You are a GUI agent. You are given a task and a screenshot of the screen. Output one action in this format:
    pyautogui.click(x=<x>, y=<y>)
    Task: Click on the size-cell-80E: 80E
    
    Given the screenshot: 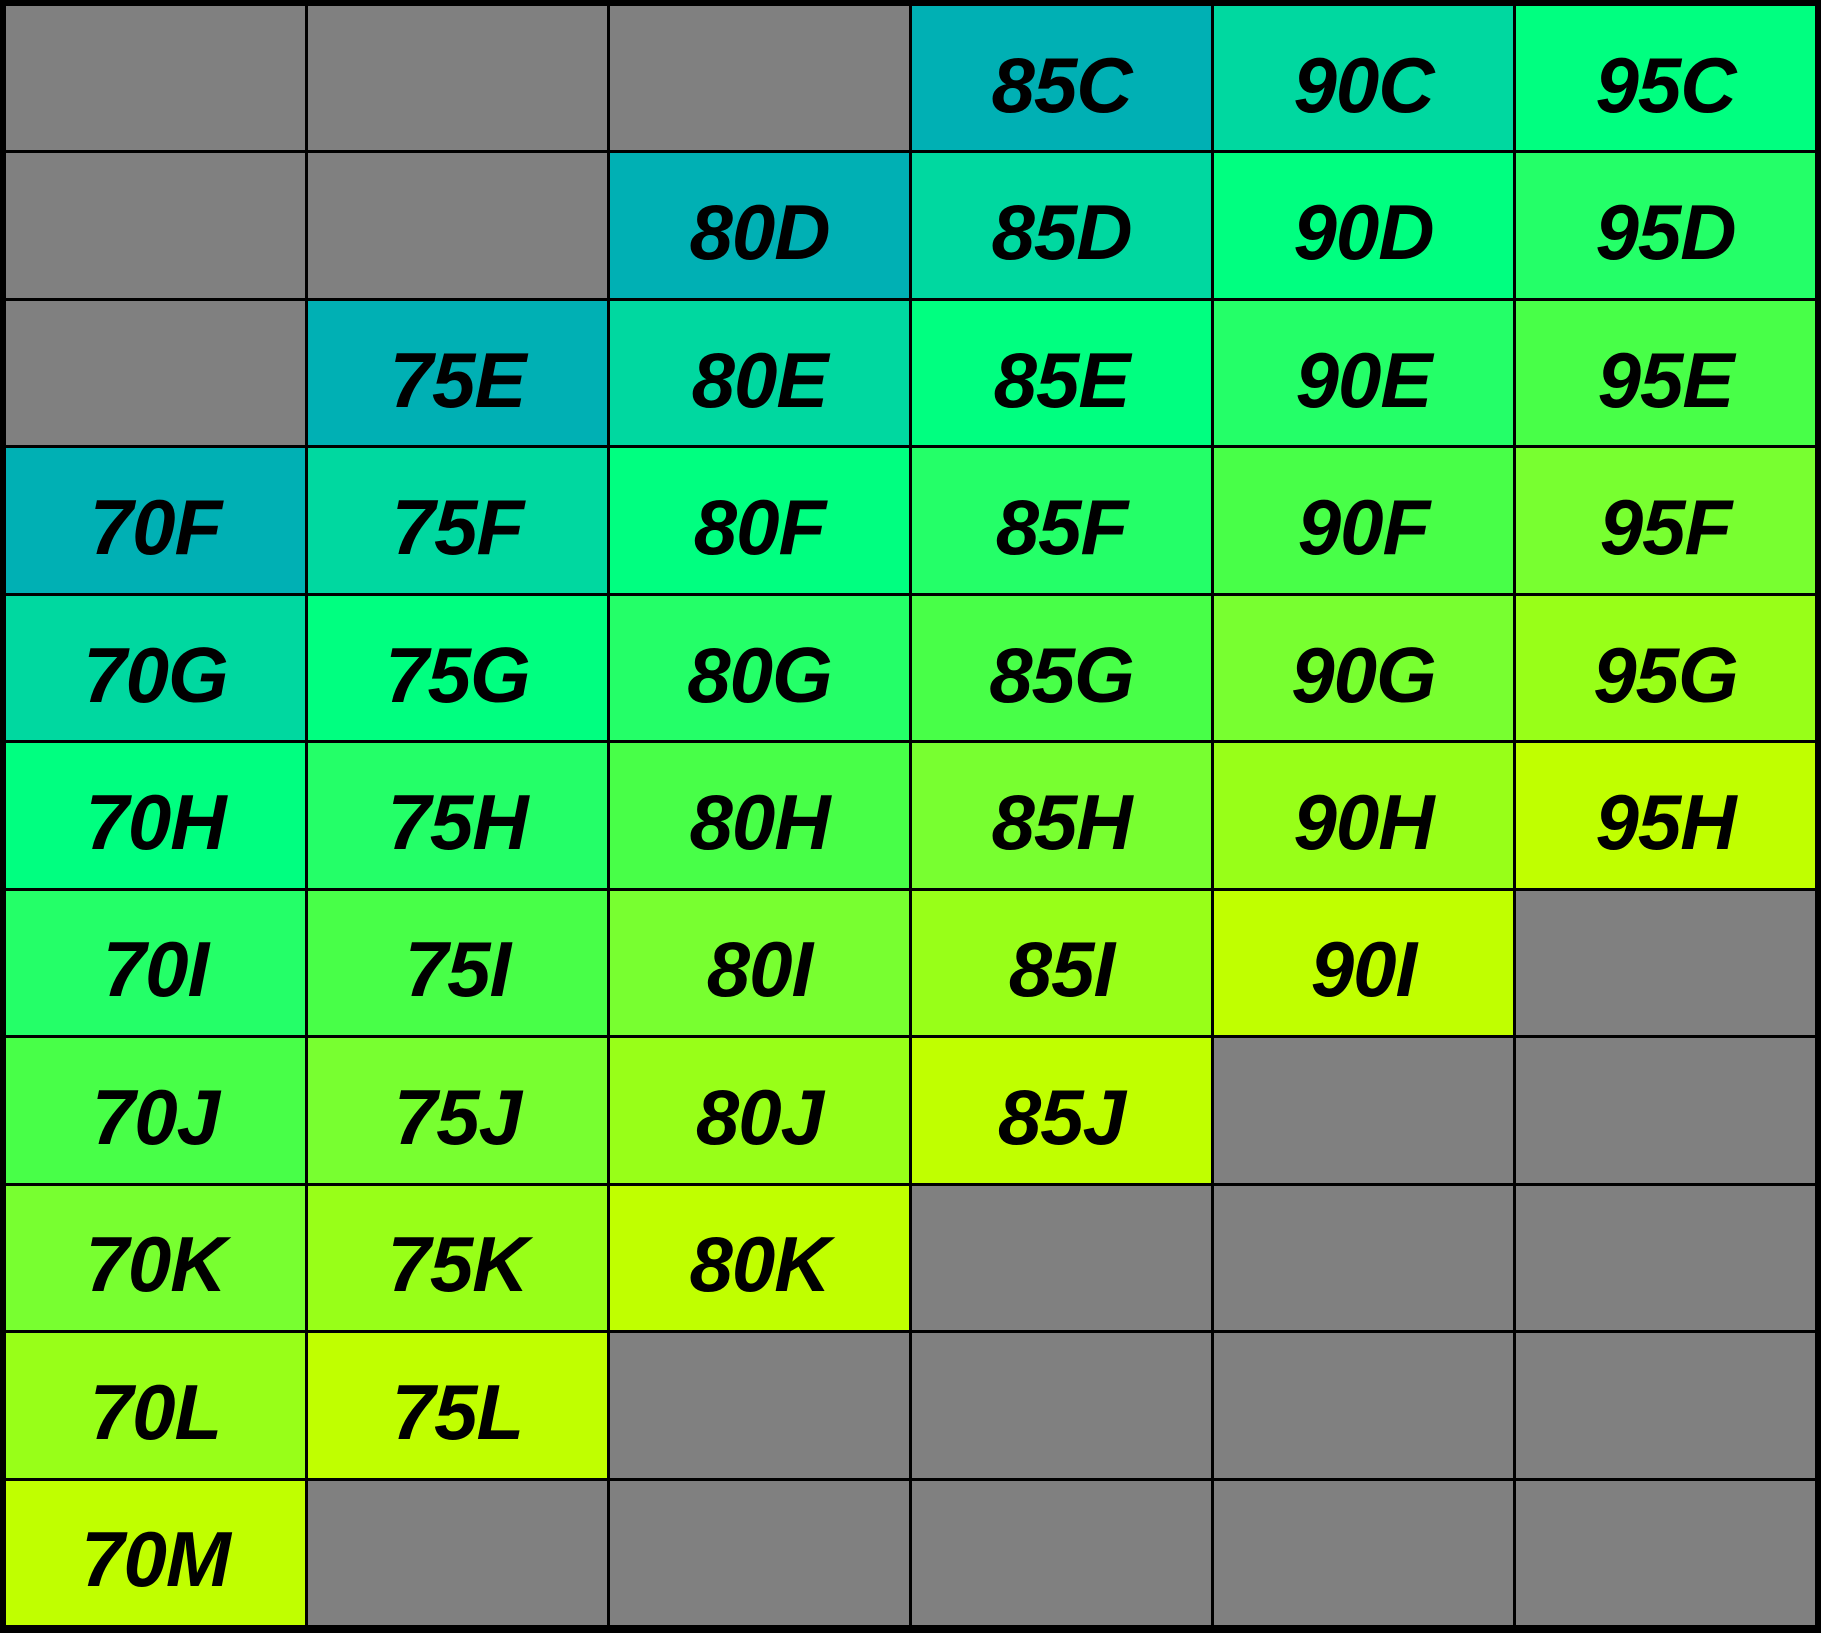 What is the action you would take?
    pyautogui.click(x=759, y=373)
    